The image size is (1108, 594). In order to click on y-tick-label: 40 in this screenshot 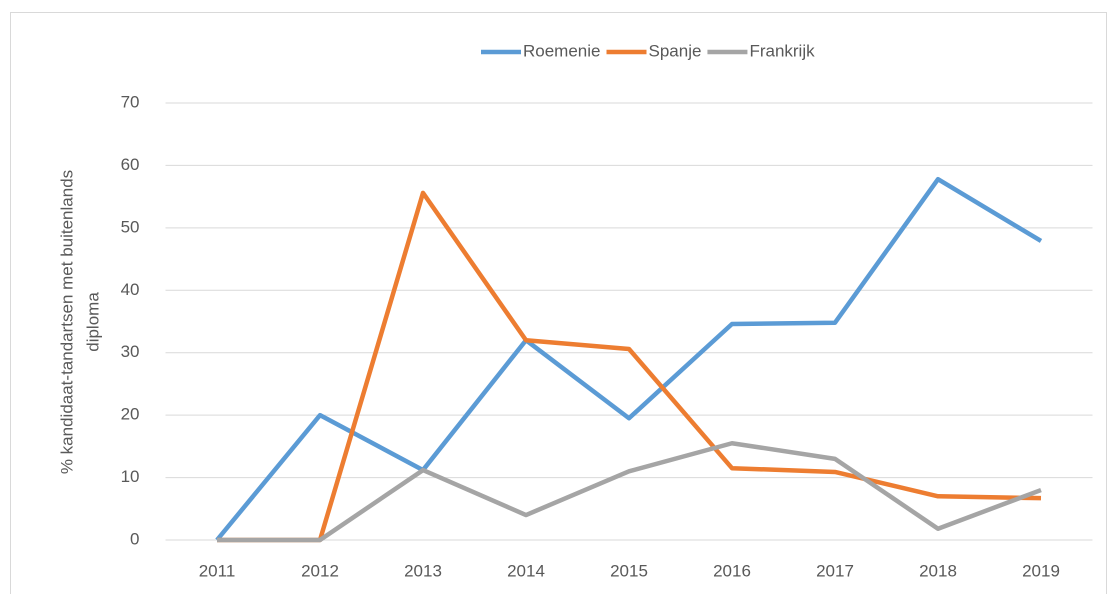, I will do `click(130, 289)`.